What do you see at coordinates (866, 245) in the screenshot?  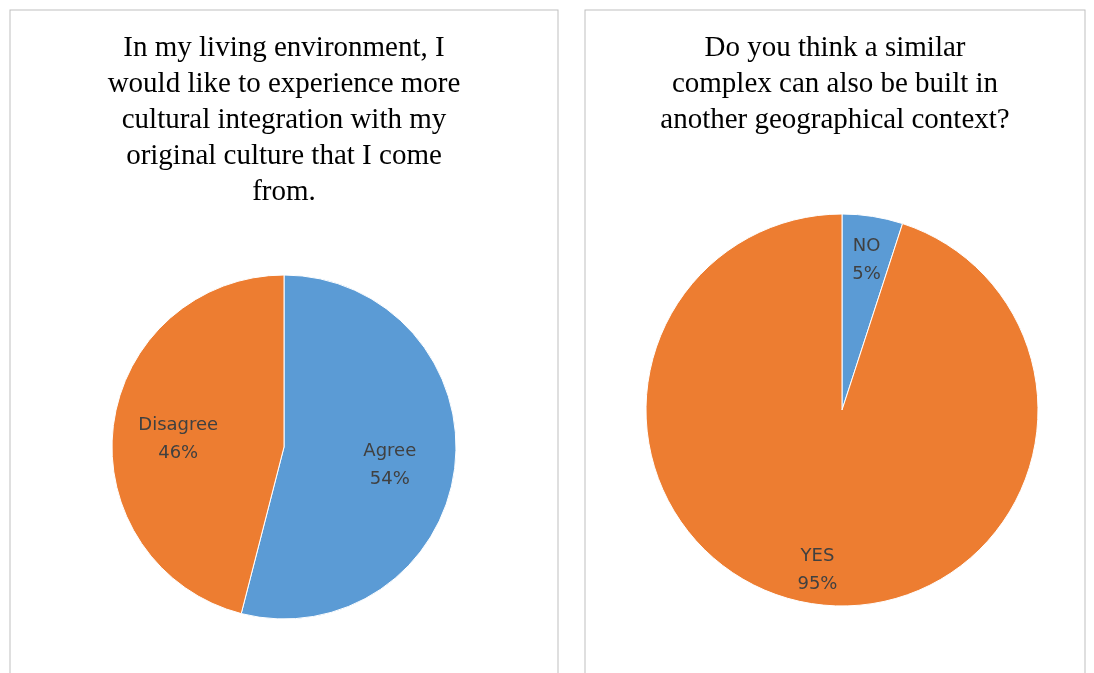 I see `slice-label: NO` at bounding box center [866, 245].